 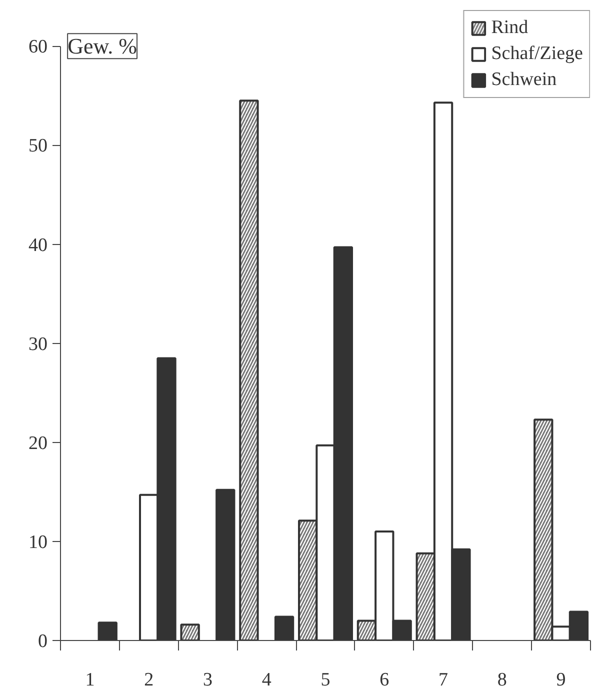 I want to click on x-tick-label: 3, so click(x=207, y=680).